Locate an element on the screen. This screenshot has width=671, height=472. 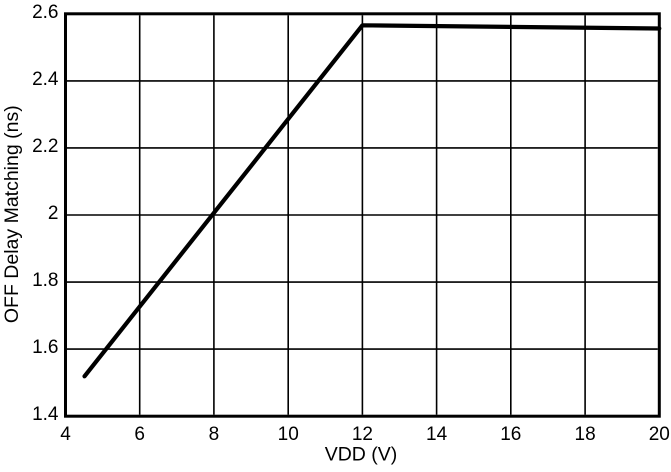
svg-text: 2.2 is located at coordinates (45, 146).